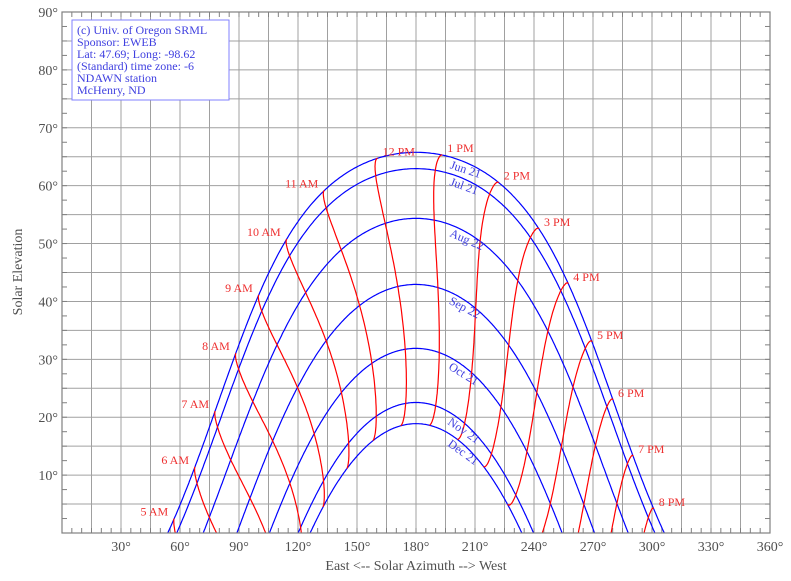 The width and height of the screenshot is (791, 581). I want to click on x-tick-label: 240°, so click(534, 547).